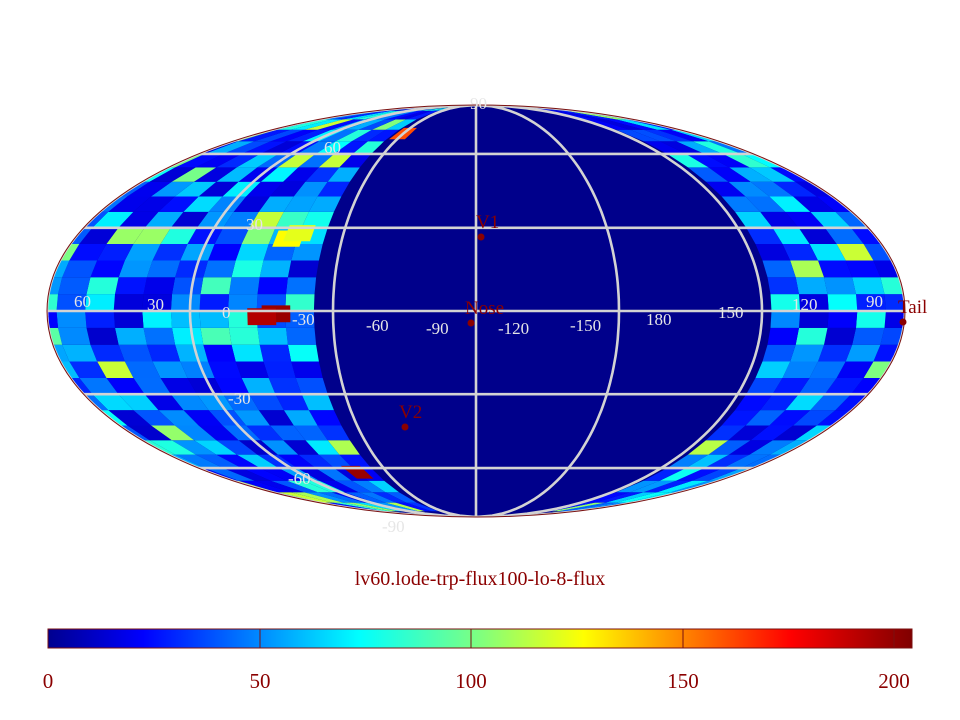 The width and height of the screenshot is (960, 720). Describe the element at coordinates (410, 416) in the screenshot. I see `marker-v2: V2` at that location.